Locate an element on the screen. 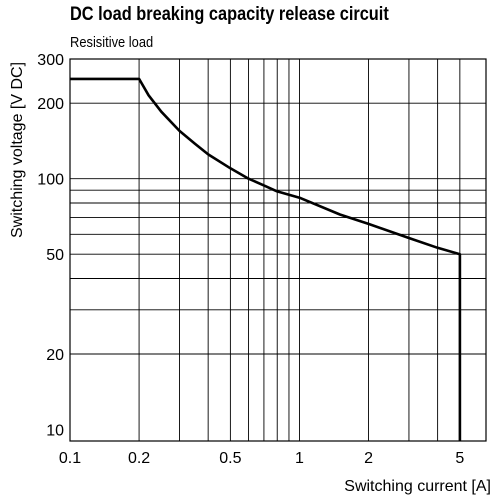  x-tick-label: 1 is located at coordinates (299, 458).